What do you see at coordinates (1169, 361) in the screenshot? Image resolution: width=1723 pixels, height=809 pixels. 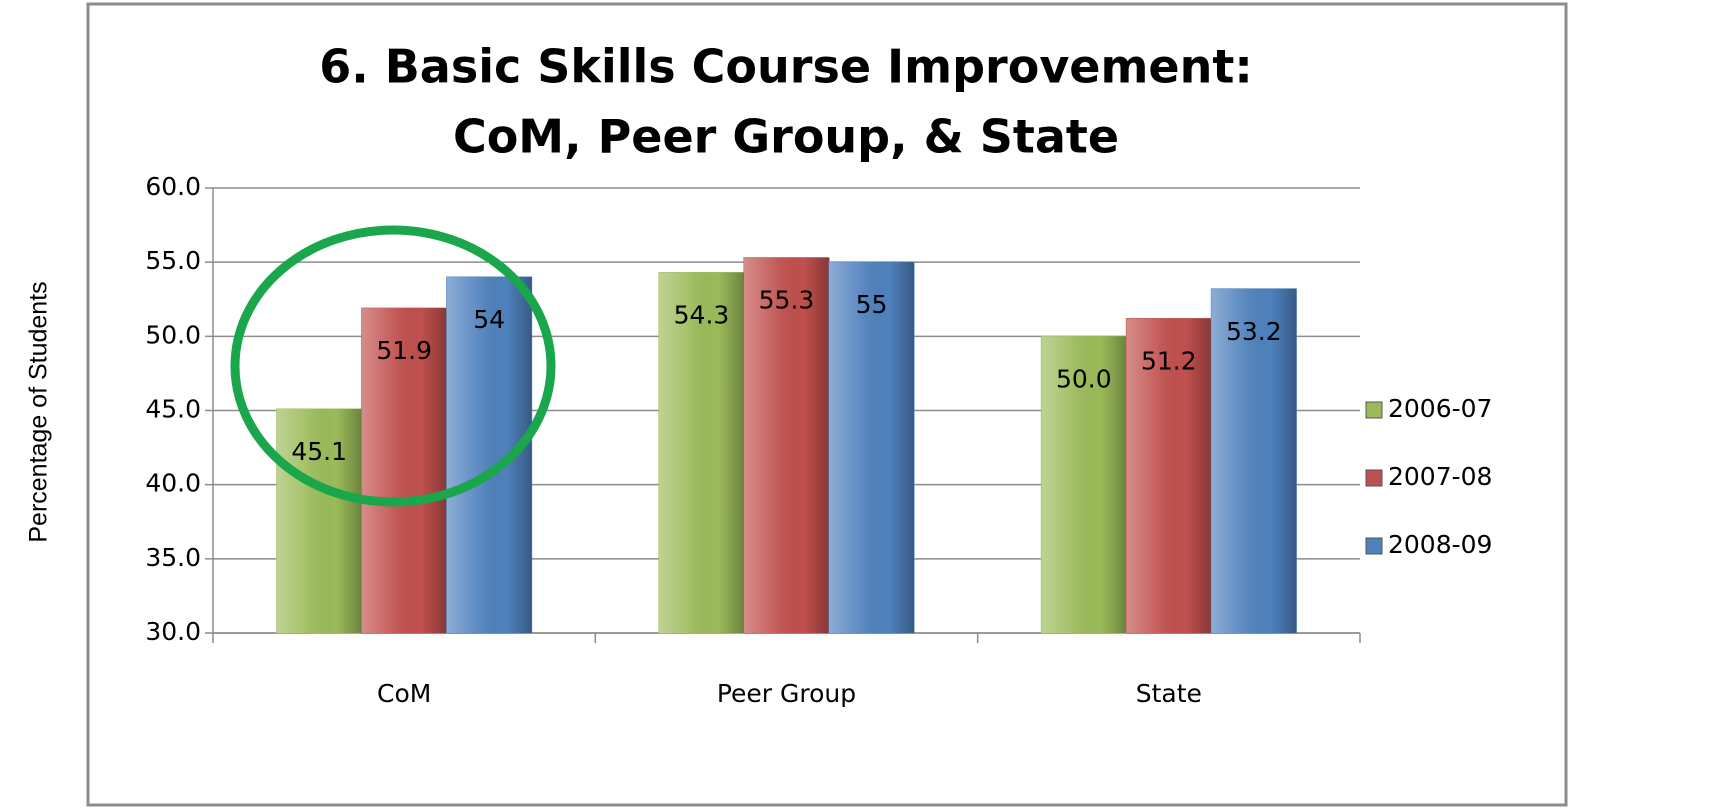 I see `data-label: 51.2` at bounding box center [1169, 361].